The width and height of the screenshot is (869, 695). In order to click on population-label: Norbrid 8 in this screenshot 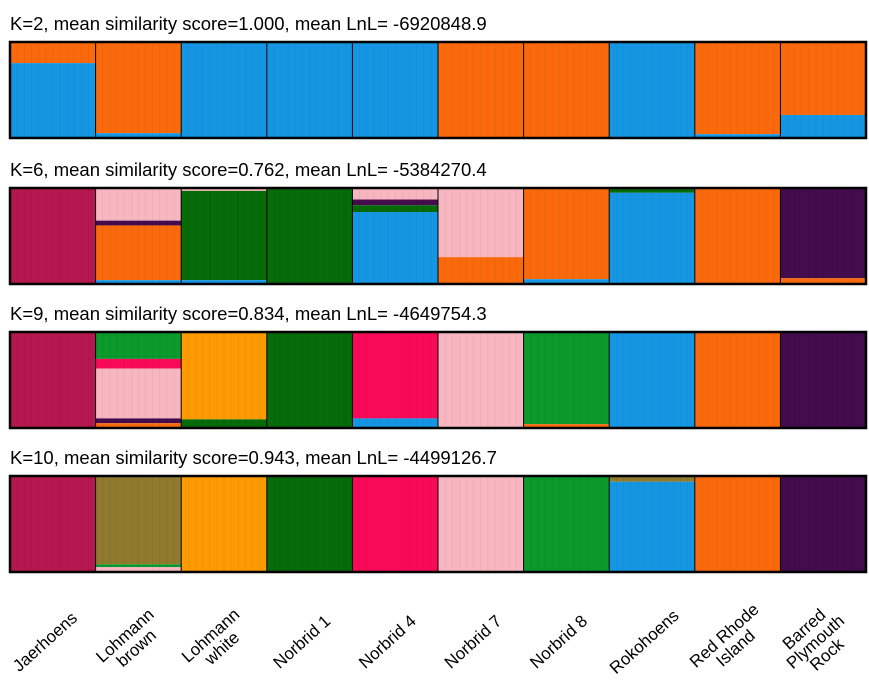, I will do `click(558, 641)`.